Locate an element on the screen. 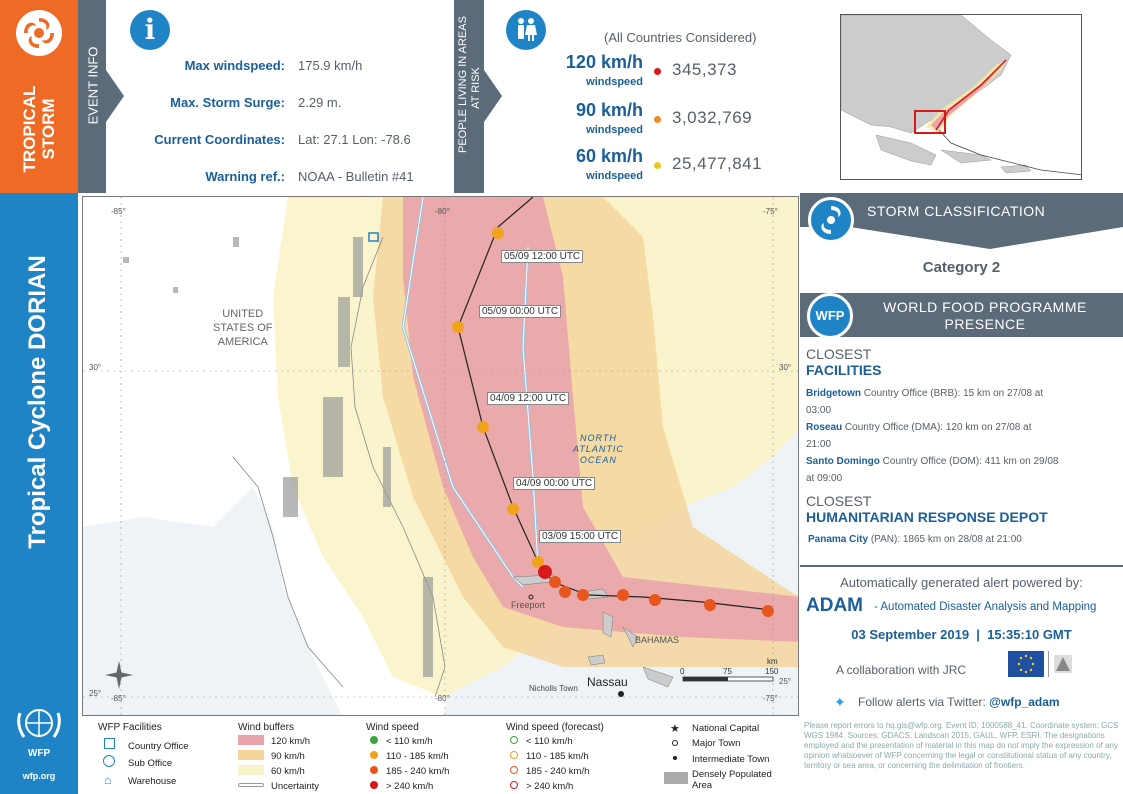  legend-sub-office: Sub Office is located at coordinates (150, 763).